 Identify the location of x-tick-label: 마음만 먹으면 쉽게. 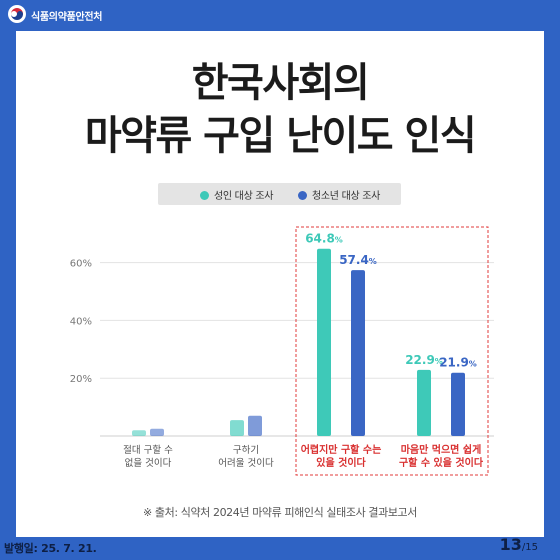
(441, 449).